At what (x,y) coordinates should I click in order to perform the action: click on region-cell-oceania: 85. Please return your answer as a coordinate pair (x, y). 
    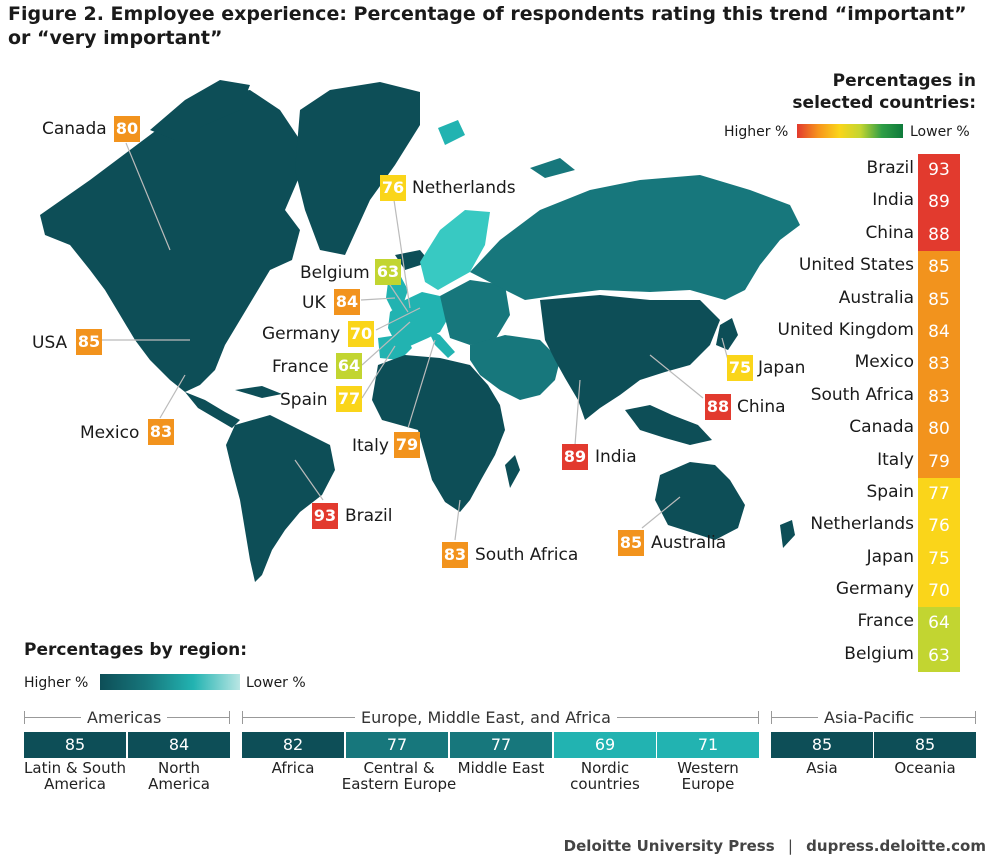
    Looking at the image, I should click on (925, 745).